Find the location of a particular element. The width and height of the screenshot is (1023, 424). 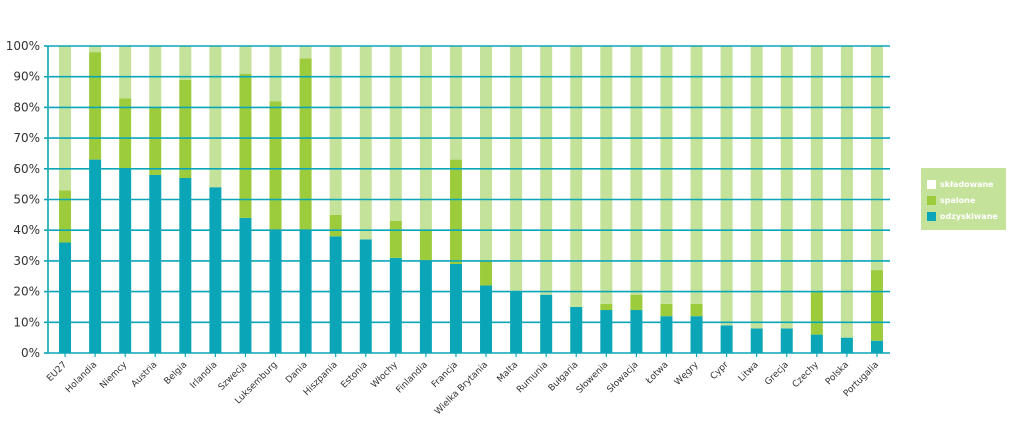

x-category-label: Słowacja is located at coordinates (622, 377).